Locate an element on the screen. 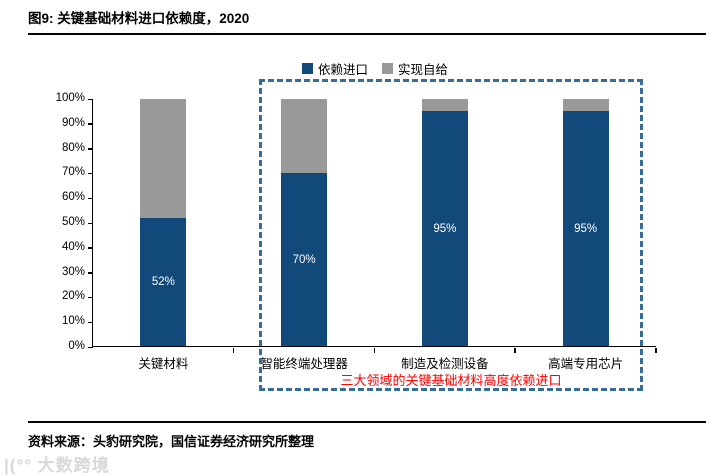 Image resolution: width=722 pixels, height=476 pixels. stacked-bar-4: 95% is located at coordinates (585, 222).